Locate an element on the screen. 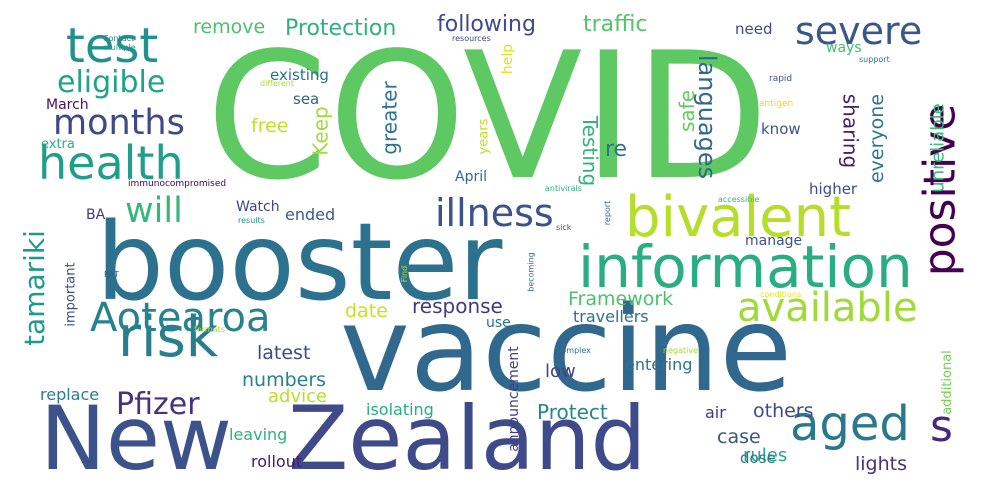  word-extra: extra is located at coordinates (58, 144).